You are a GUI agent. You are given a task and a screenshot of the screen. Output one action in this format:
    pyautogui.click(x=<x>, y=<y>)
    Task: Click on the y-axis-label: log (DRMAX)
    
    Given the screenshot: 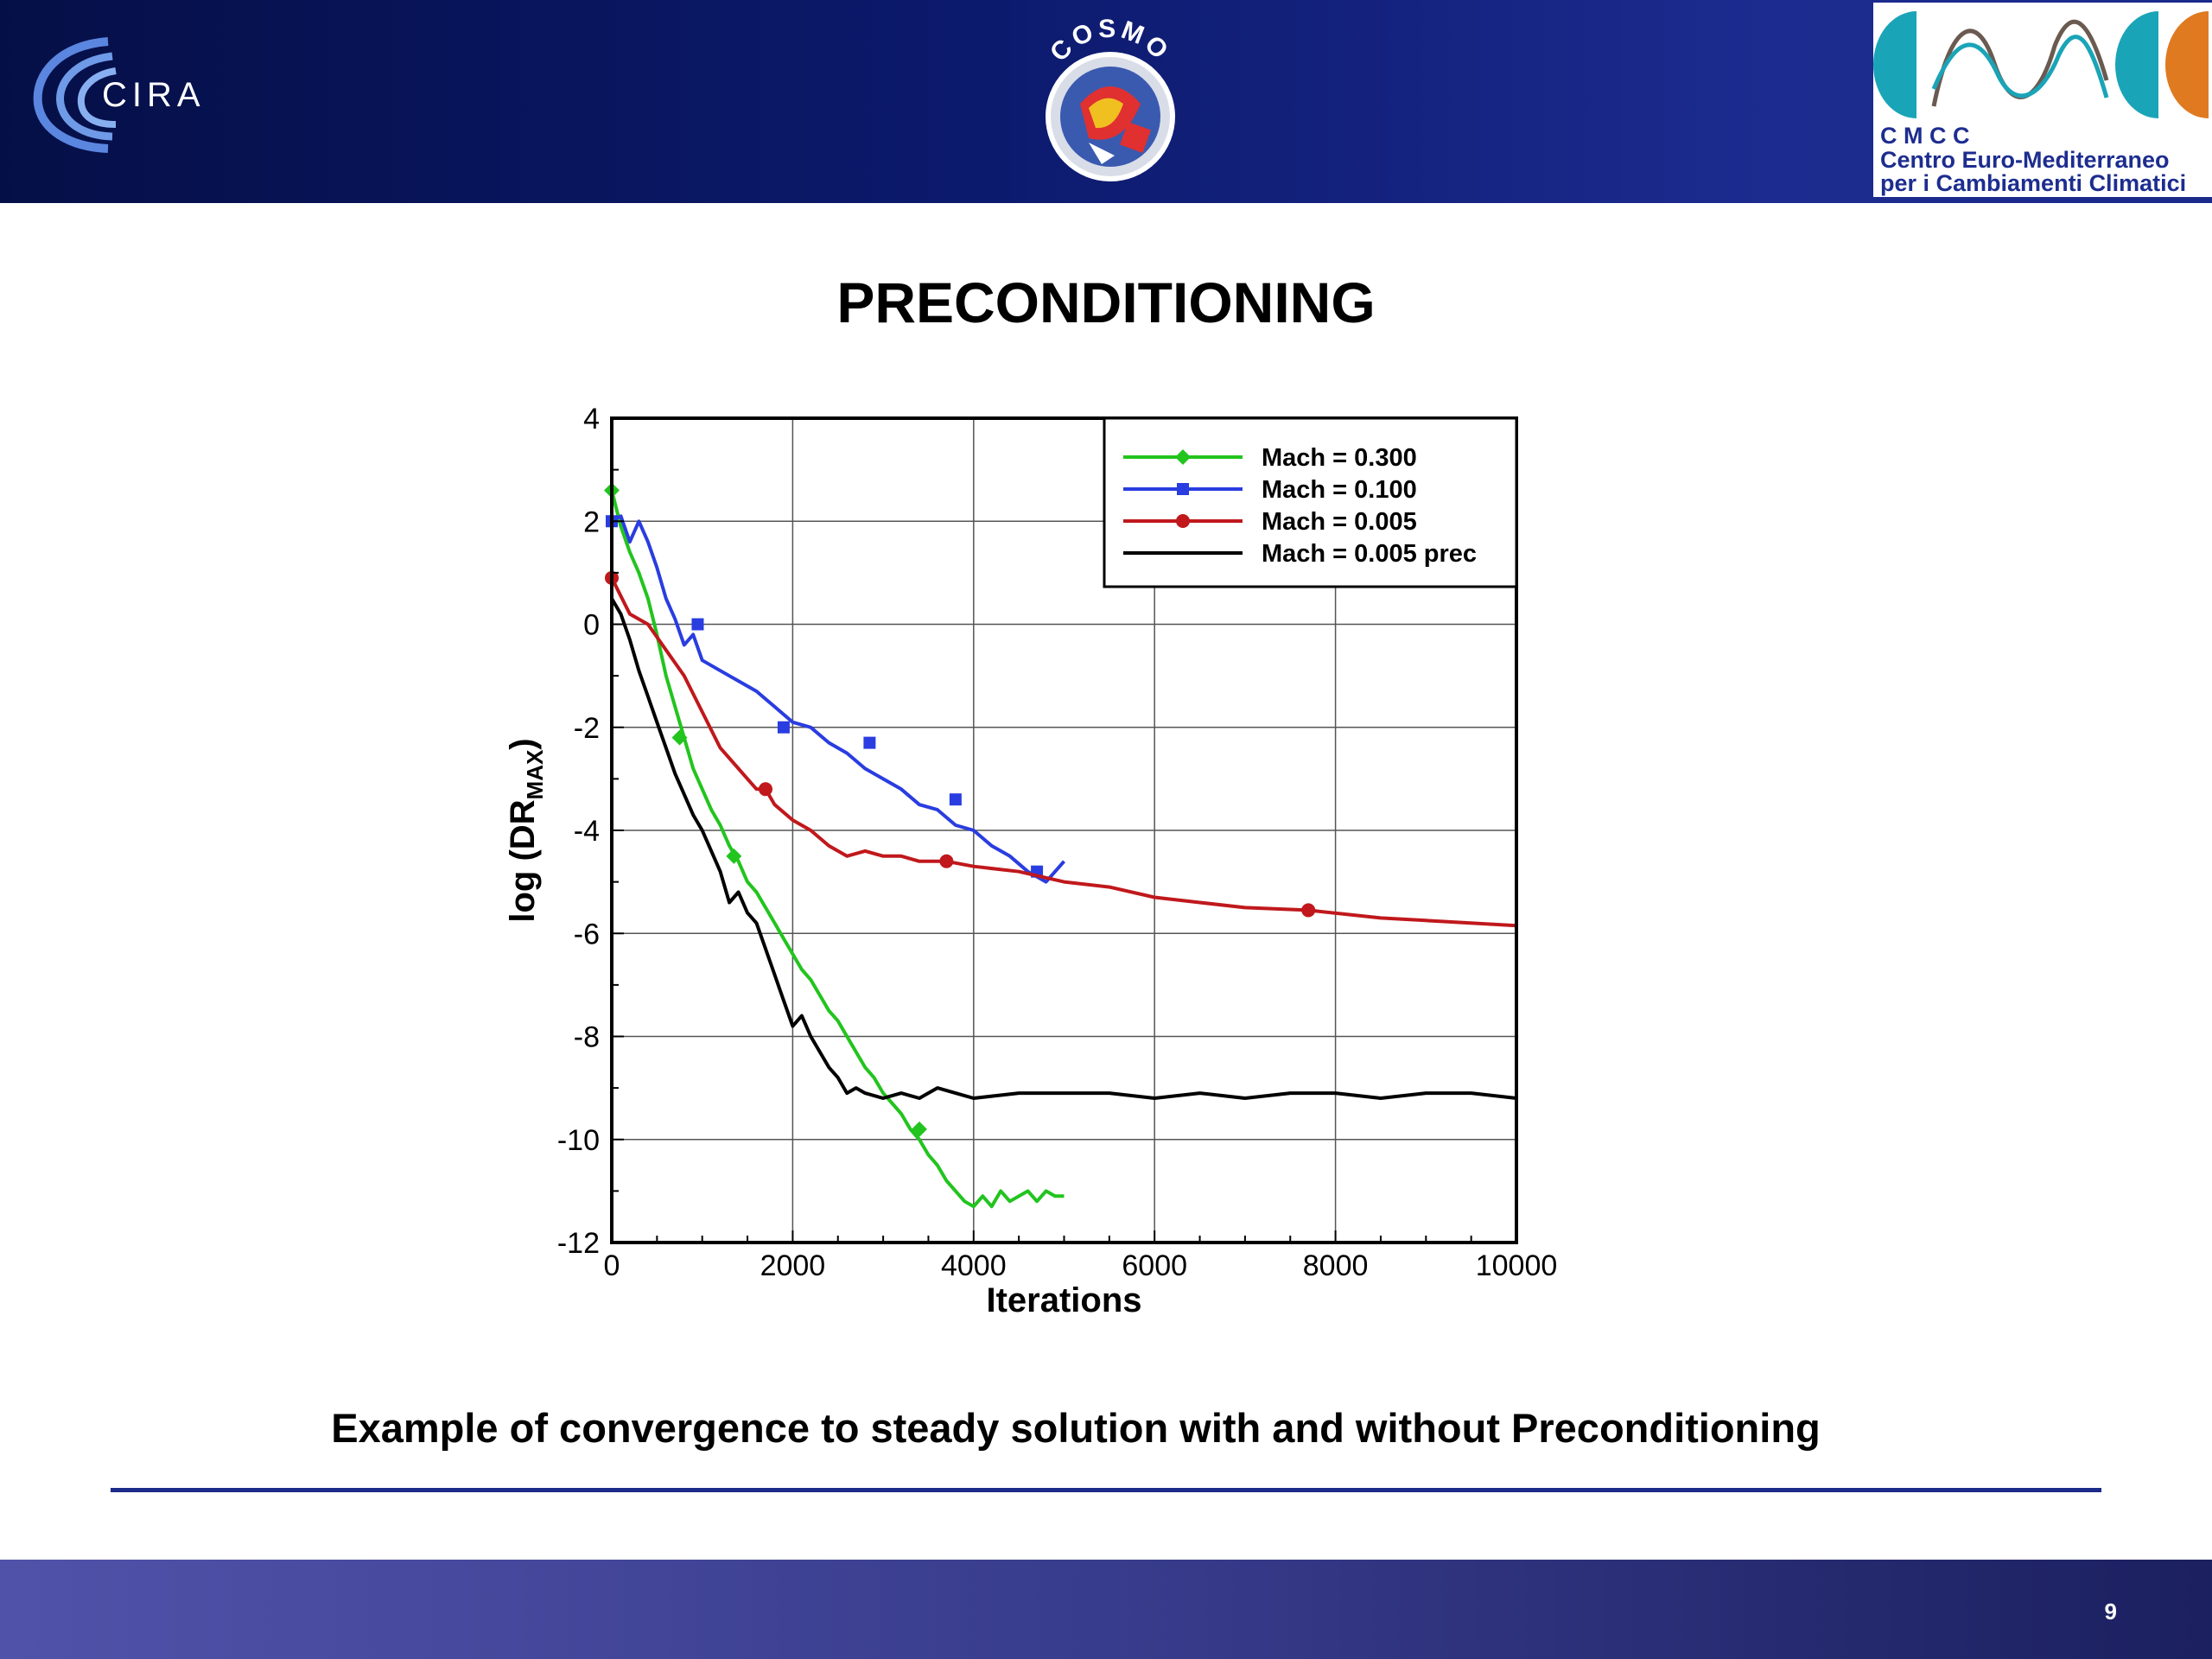 What is the action you would take?
    pyautogui.click(x=526, y=830)
    